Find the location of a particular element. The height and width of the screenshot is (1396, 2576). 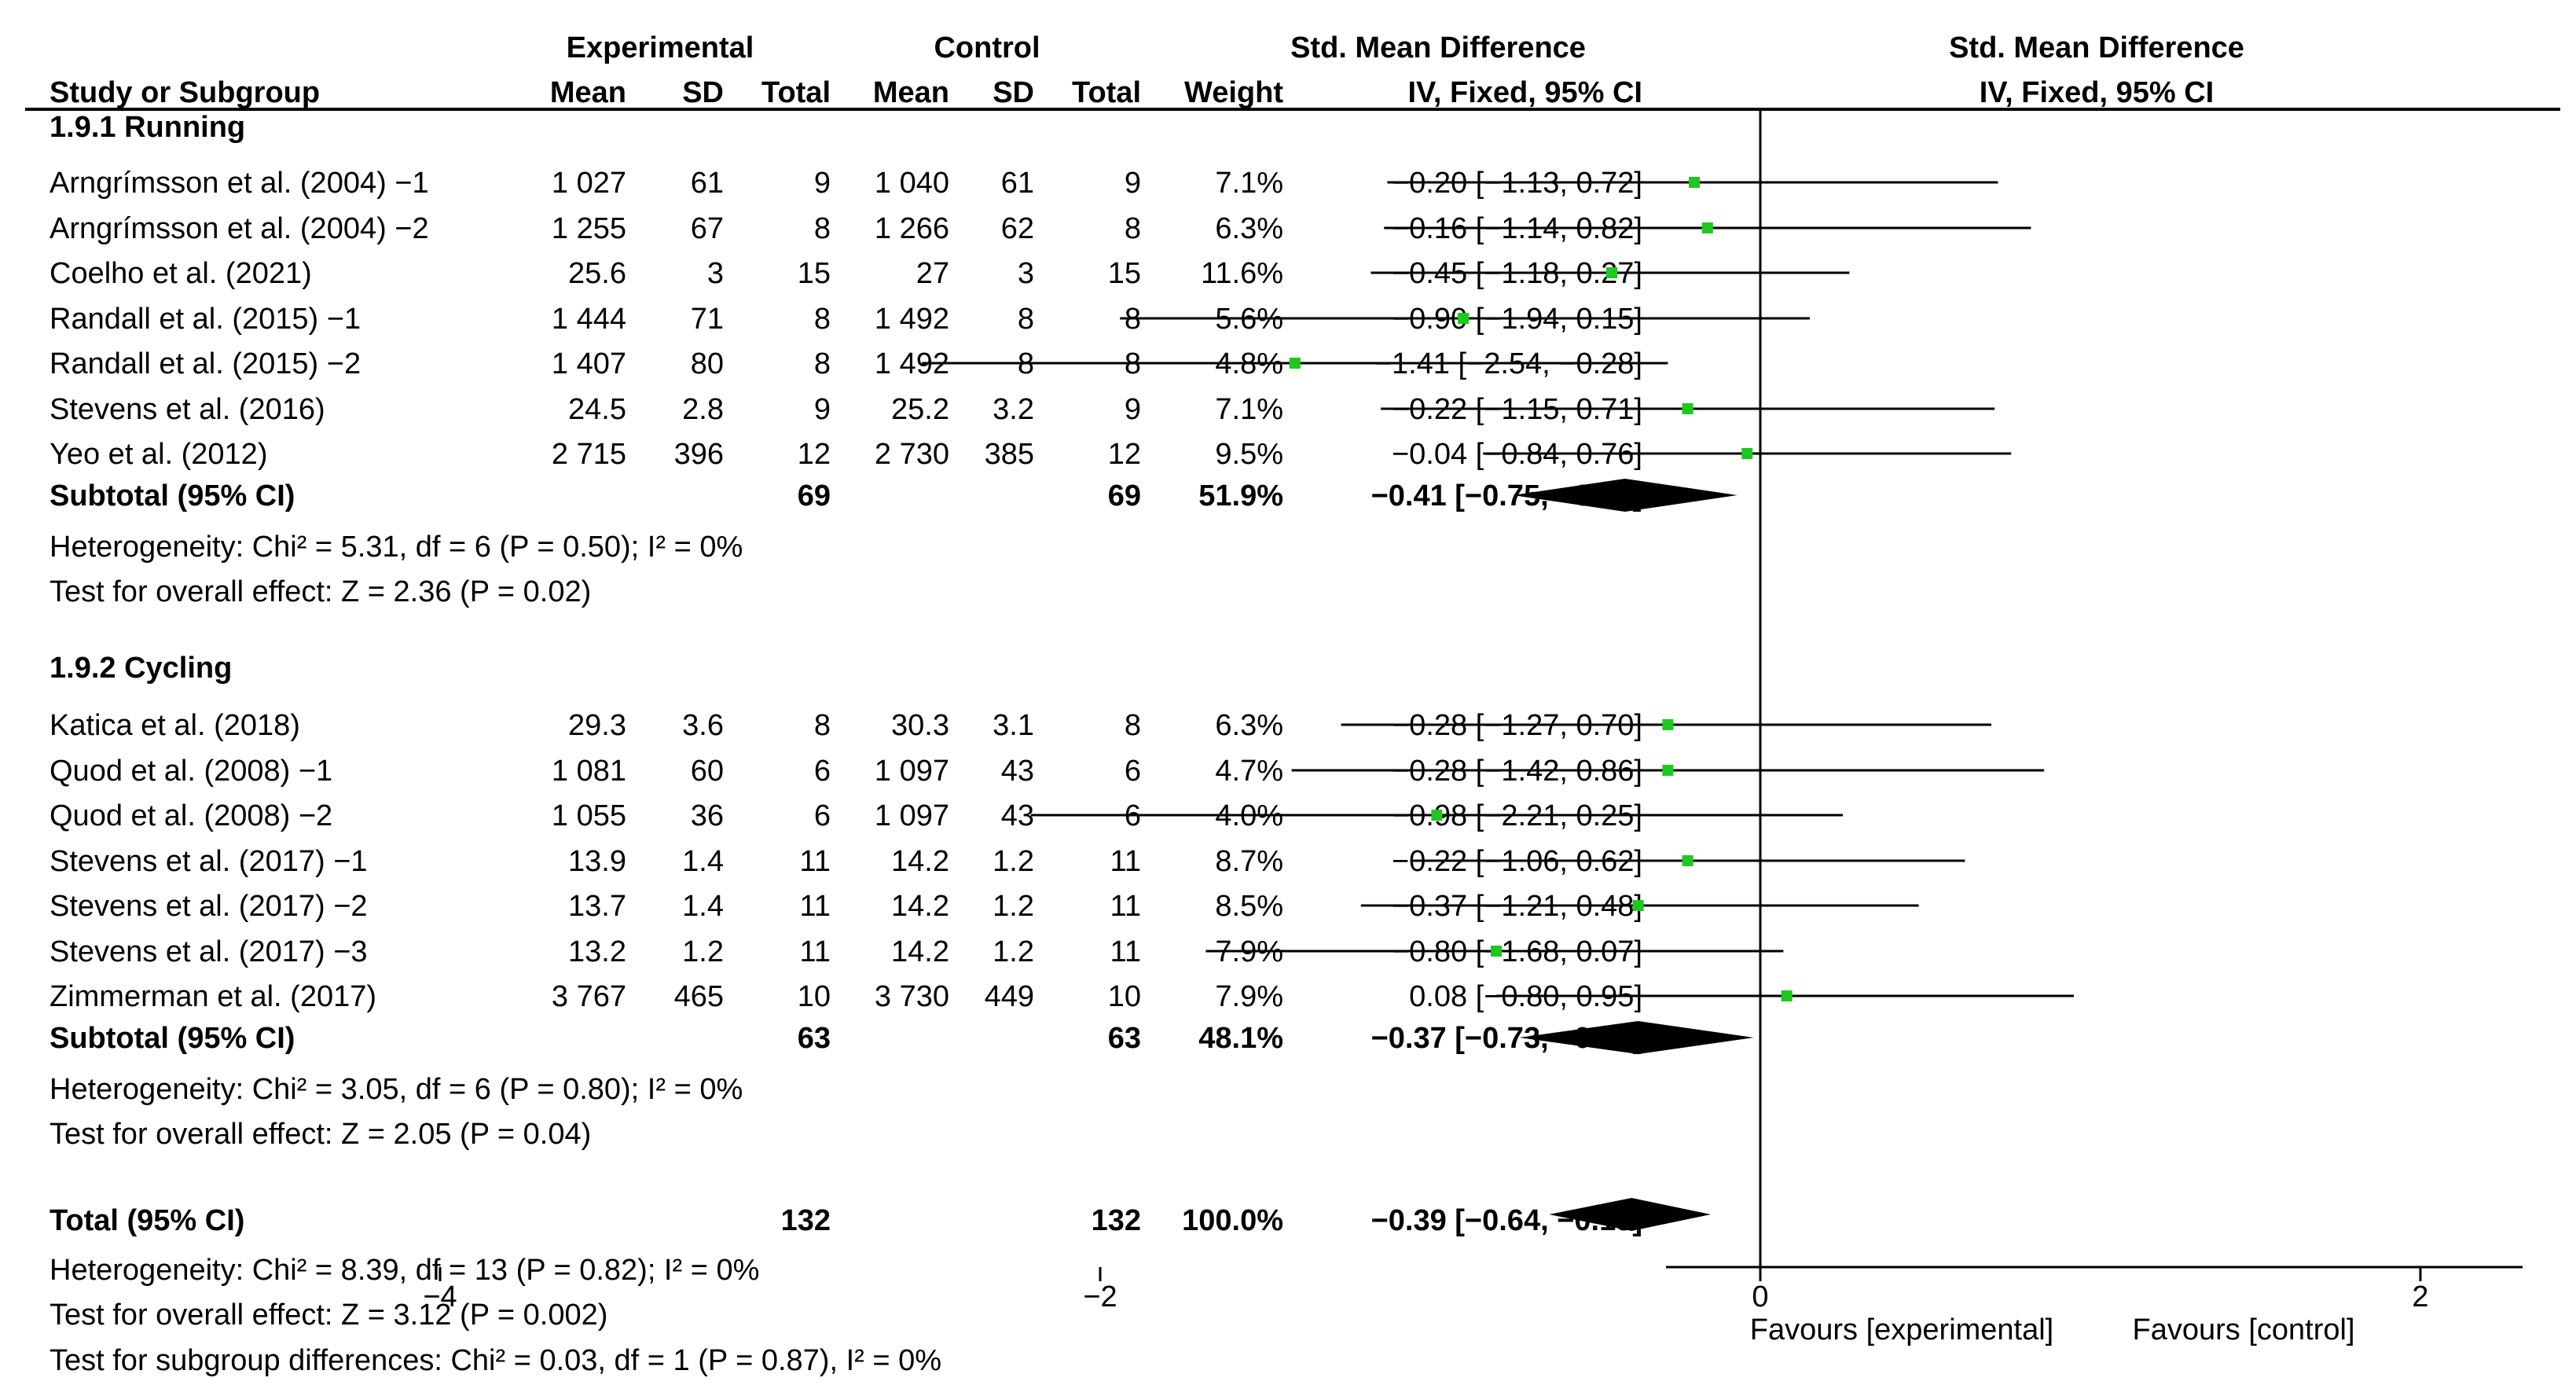

col-exp-total: Total is located at coordinates (796, 92).